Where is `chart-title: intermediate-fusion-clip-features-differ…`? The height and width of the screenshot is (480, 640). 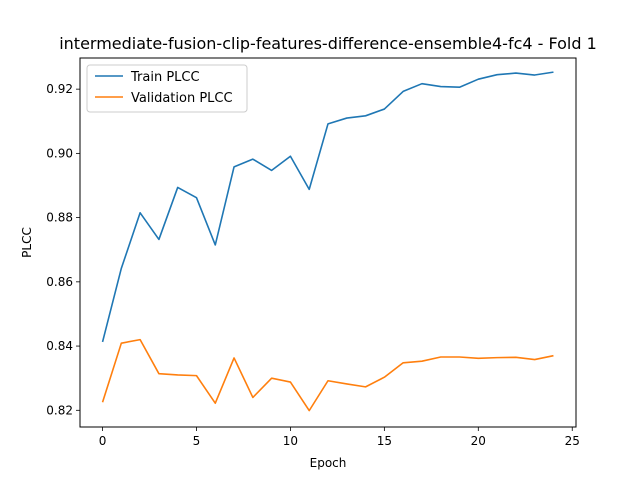 chart-title: intermediate-fusion-clip-features-differ… is located at coordinates (328, 43).